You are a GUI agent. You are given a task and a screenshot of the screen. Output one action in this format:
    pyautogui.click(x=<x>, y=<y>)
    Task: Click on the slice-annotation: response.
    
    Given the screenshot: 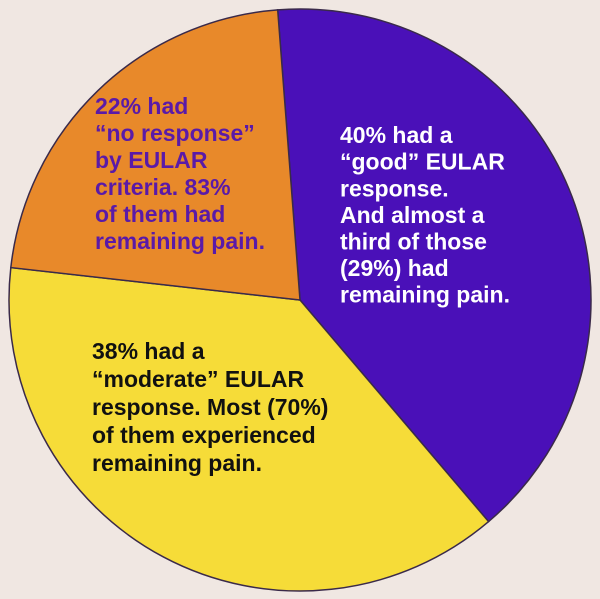 What is the action you would take?
    pyautogui.click(x=394, y=188)
    